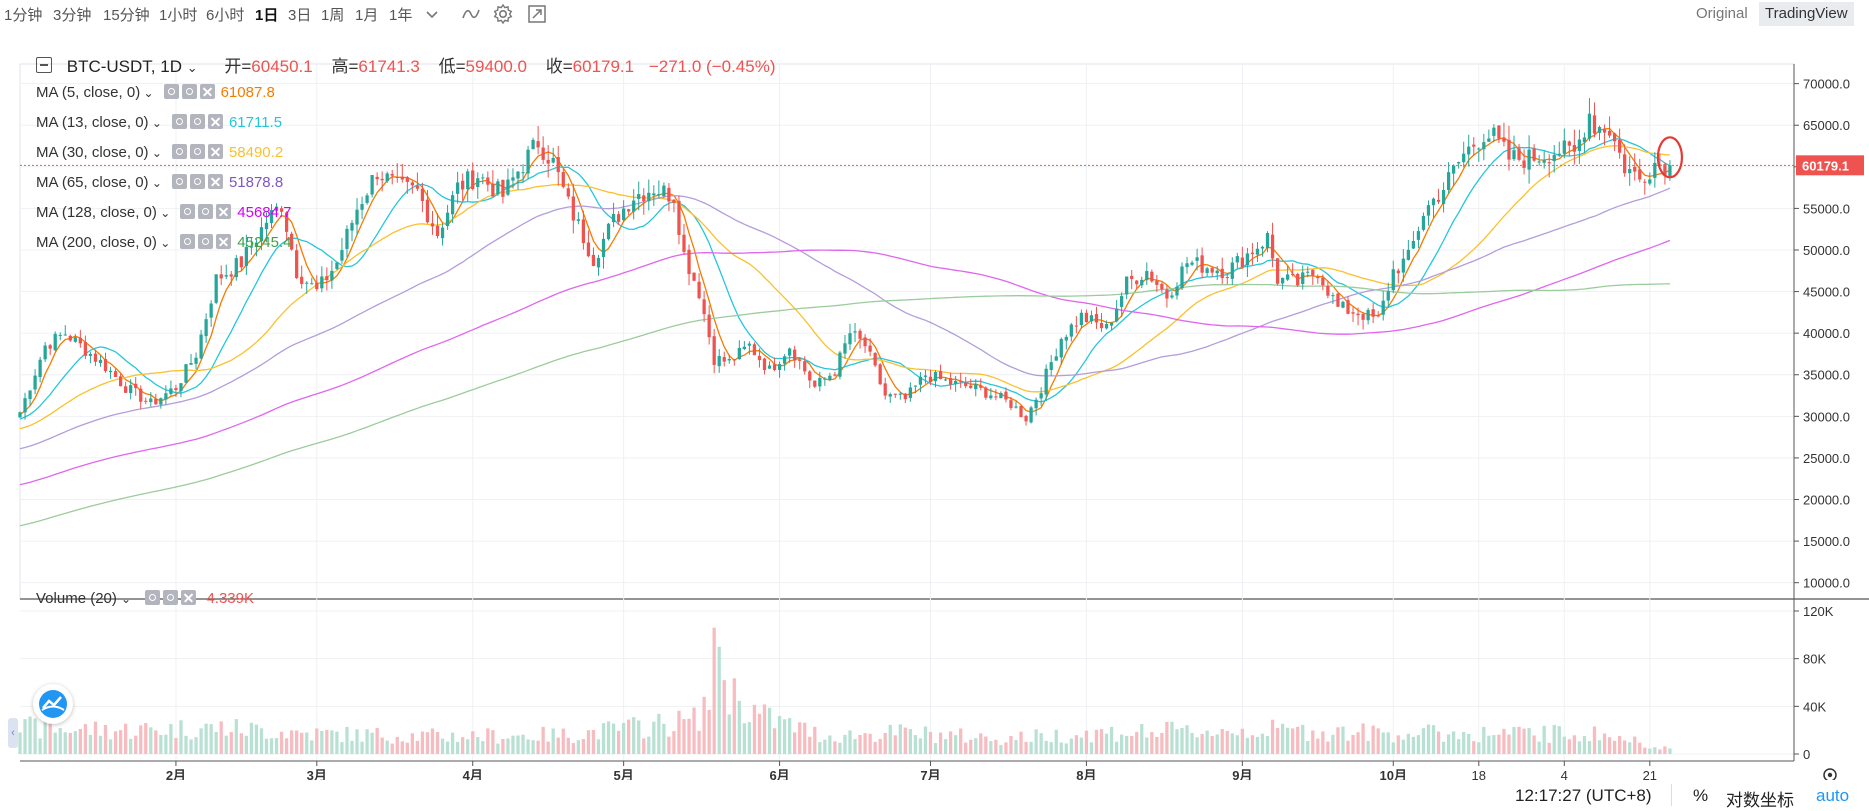 This screenshot has width=1869, height=811. What do you see at coordinates (471, 14) in the screenshot?
I see `indicator-icon` at bounding box center [471, 14].